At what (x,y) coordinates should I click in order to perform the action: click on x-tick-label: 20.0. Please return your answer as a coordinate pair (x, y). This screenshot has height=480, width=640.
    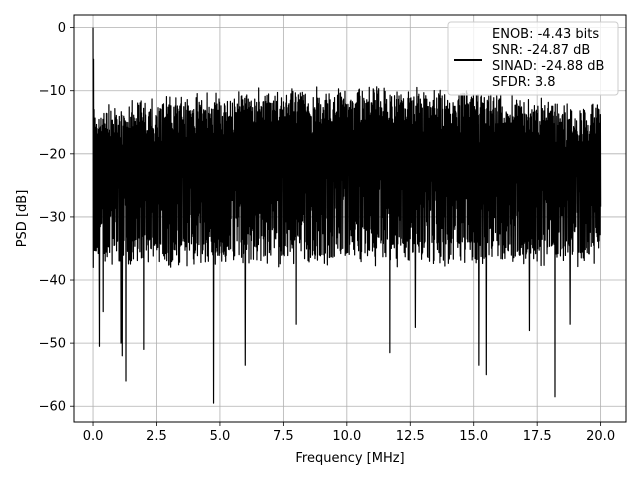
    Looking at the image, I should click on (600, 436).